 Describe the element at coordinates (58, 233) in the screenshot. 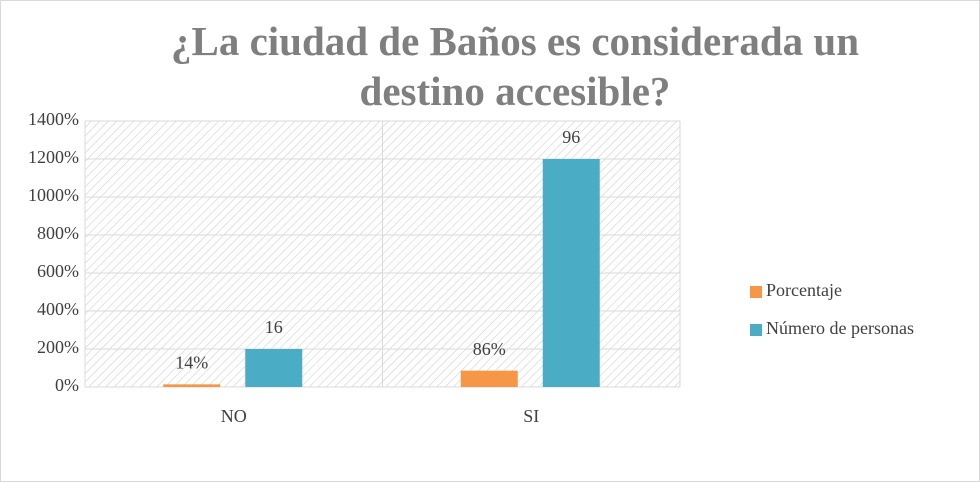

I see `y-tick-label: 800%` at that location.